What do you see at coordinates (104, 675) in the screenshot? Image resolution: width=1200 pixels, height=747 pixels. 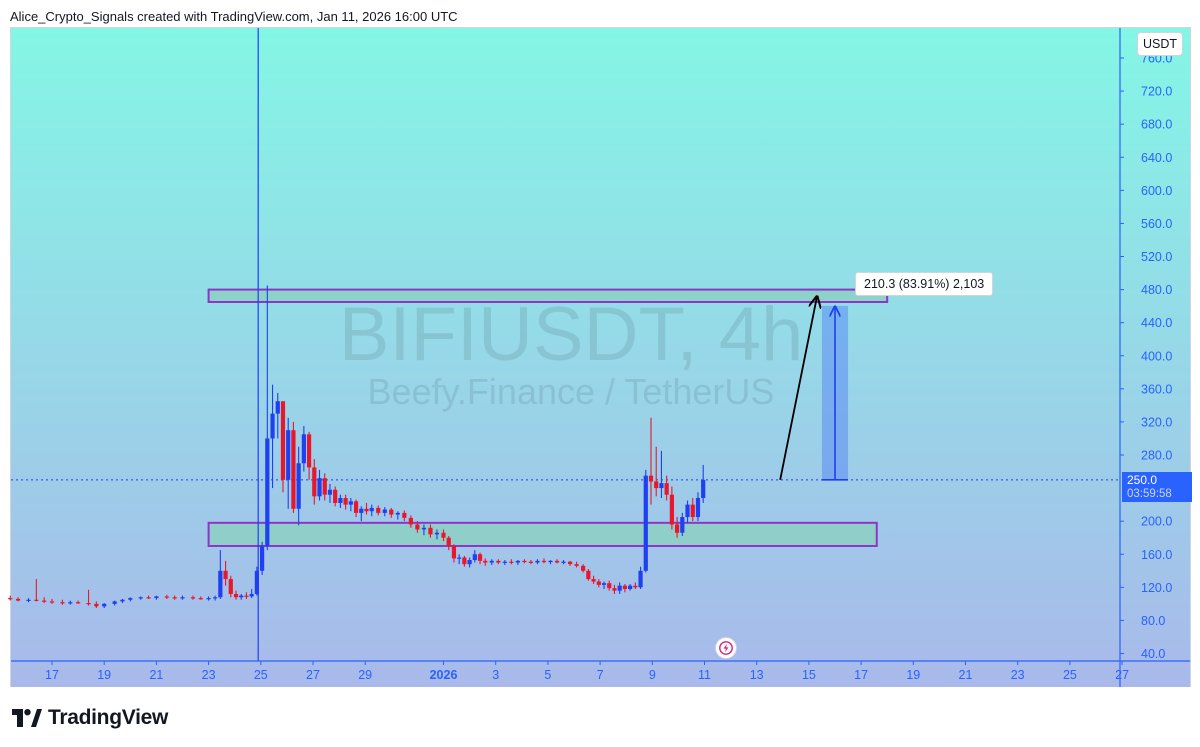 I see `time-tick-label: 19` at bounding box center [104, 675].